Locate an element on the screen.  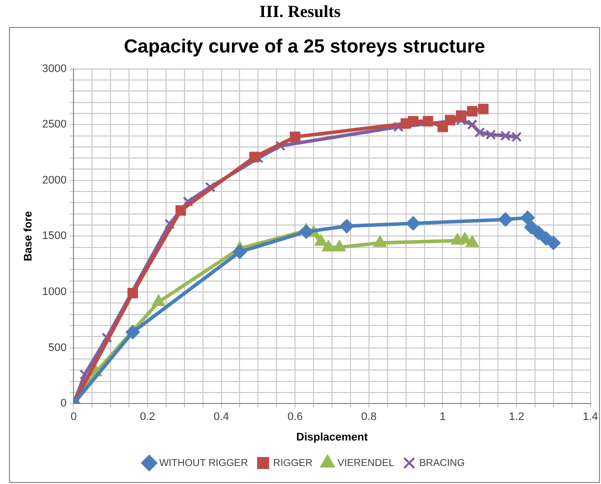
y-tick-label: 1000 is located at coordinates (54, 292).